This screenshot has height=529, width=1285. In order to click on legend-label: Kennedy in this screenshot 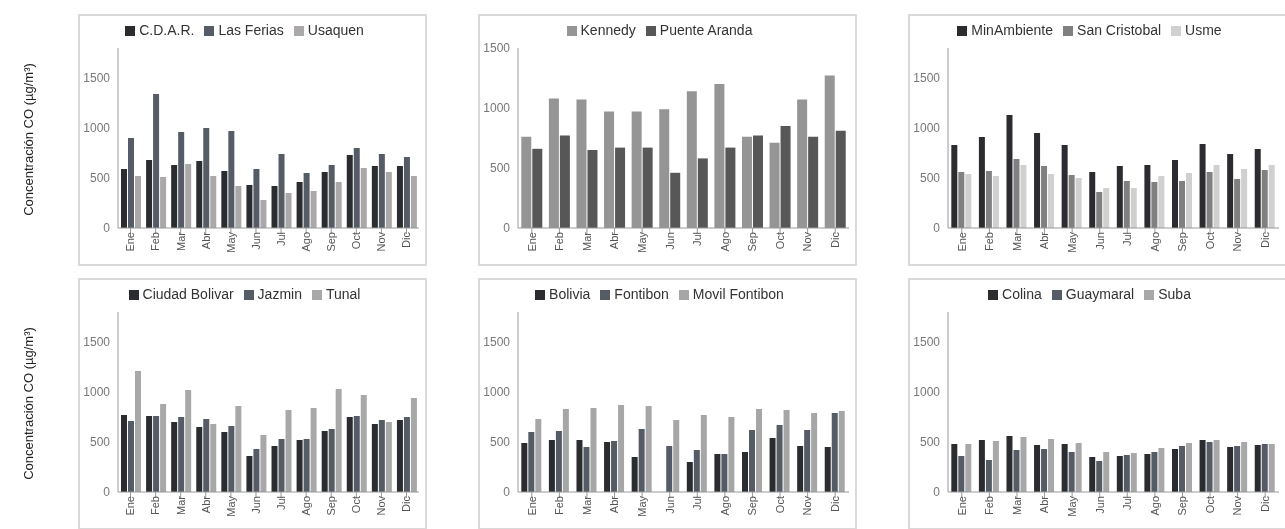, I will do `click(608, 30)`.